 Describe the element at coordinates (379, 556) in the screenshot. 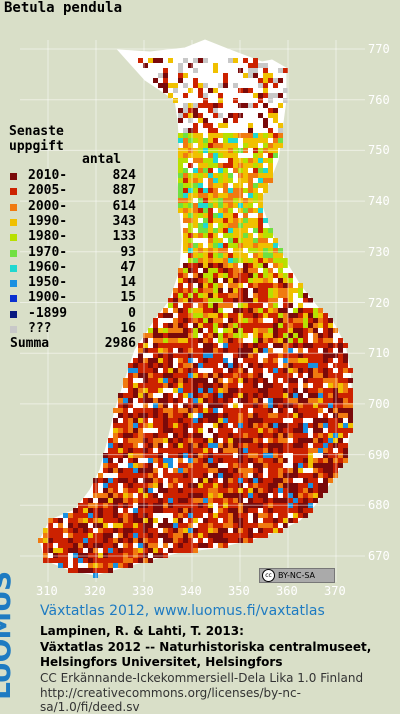

I see `y-tick-label: 670` at that location.